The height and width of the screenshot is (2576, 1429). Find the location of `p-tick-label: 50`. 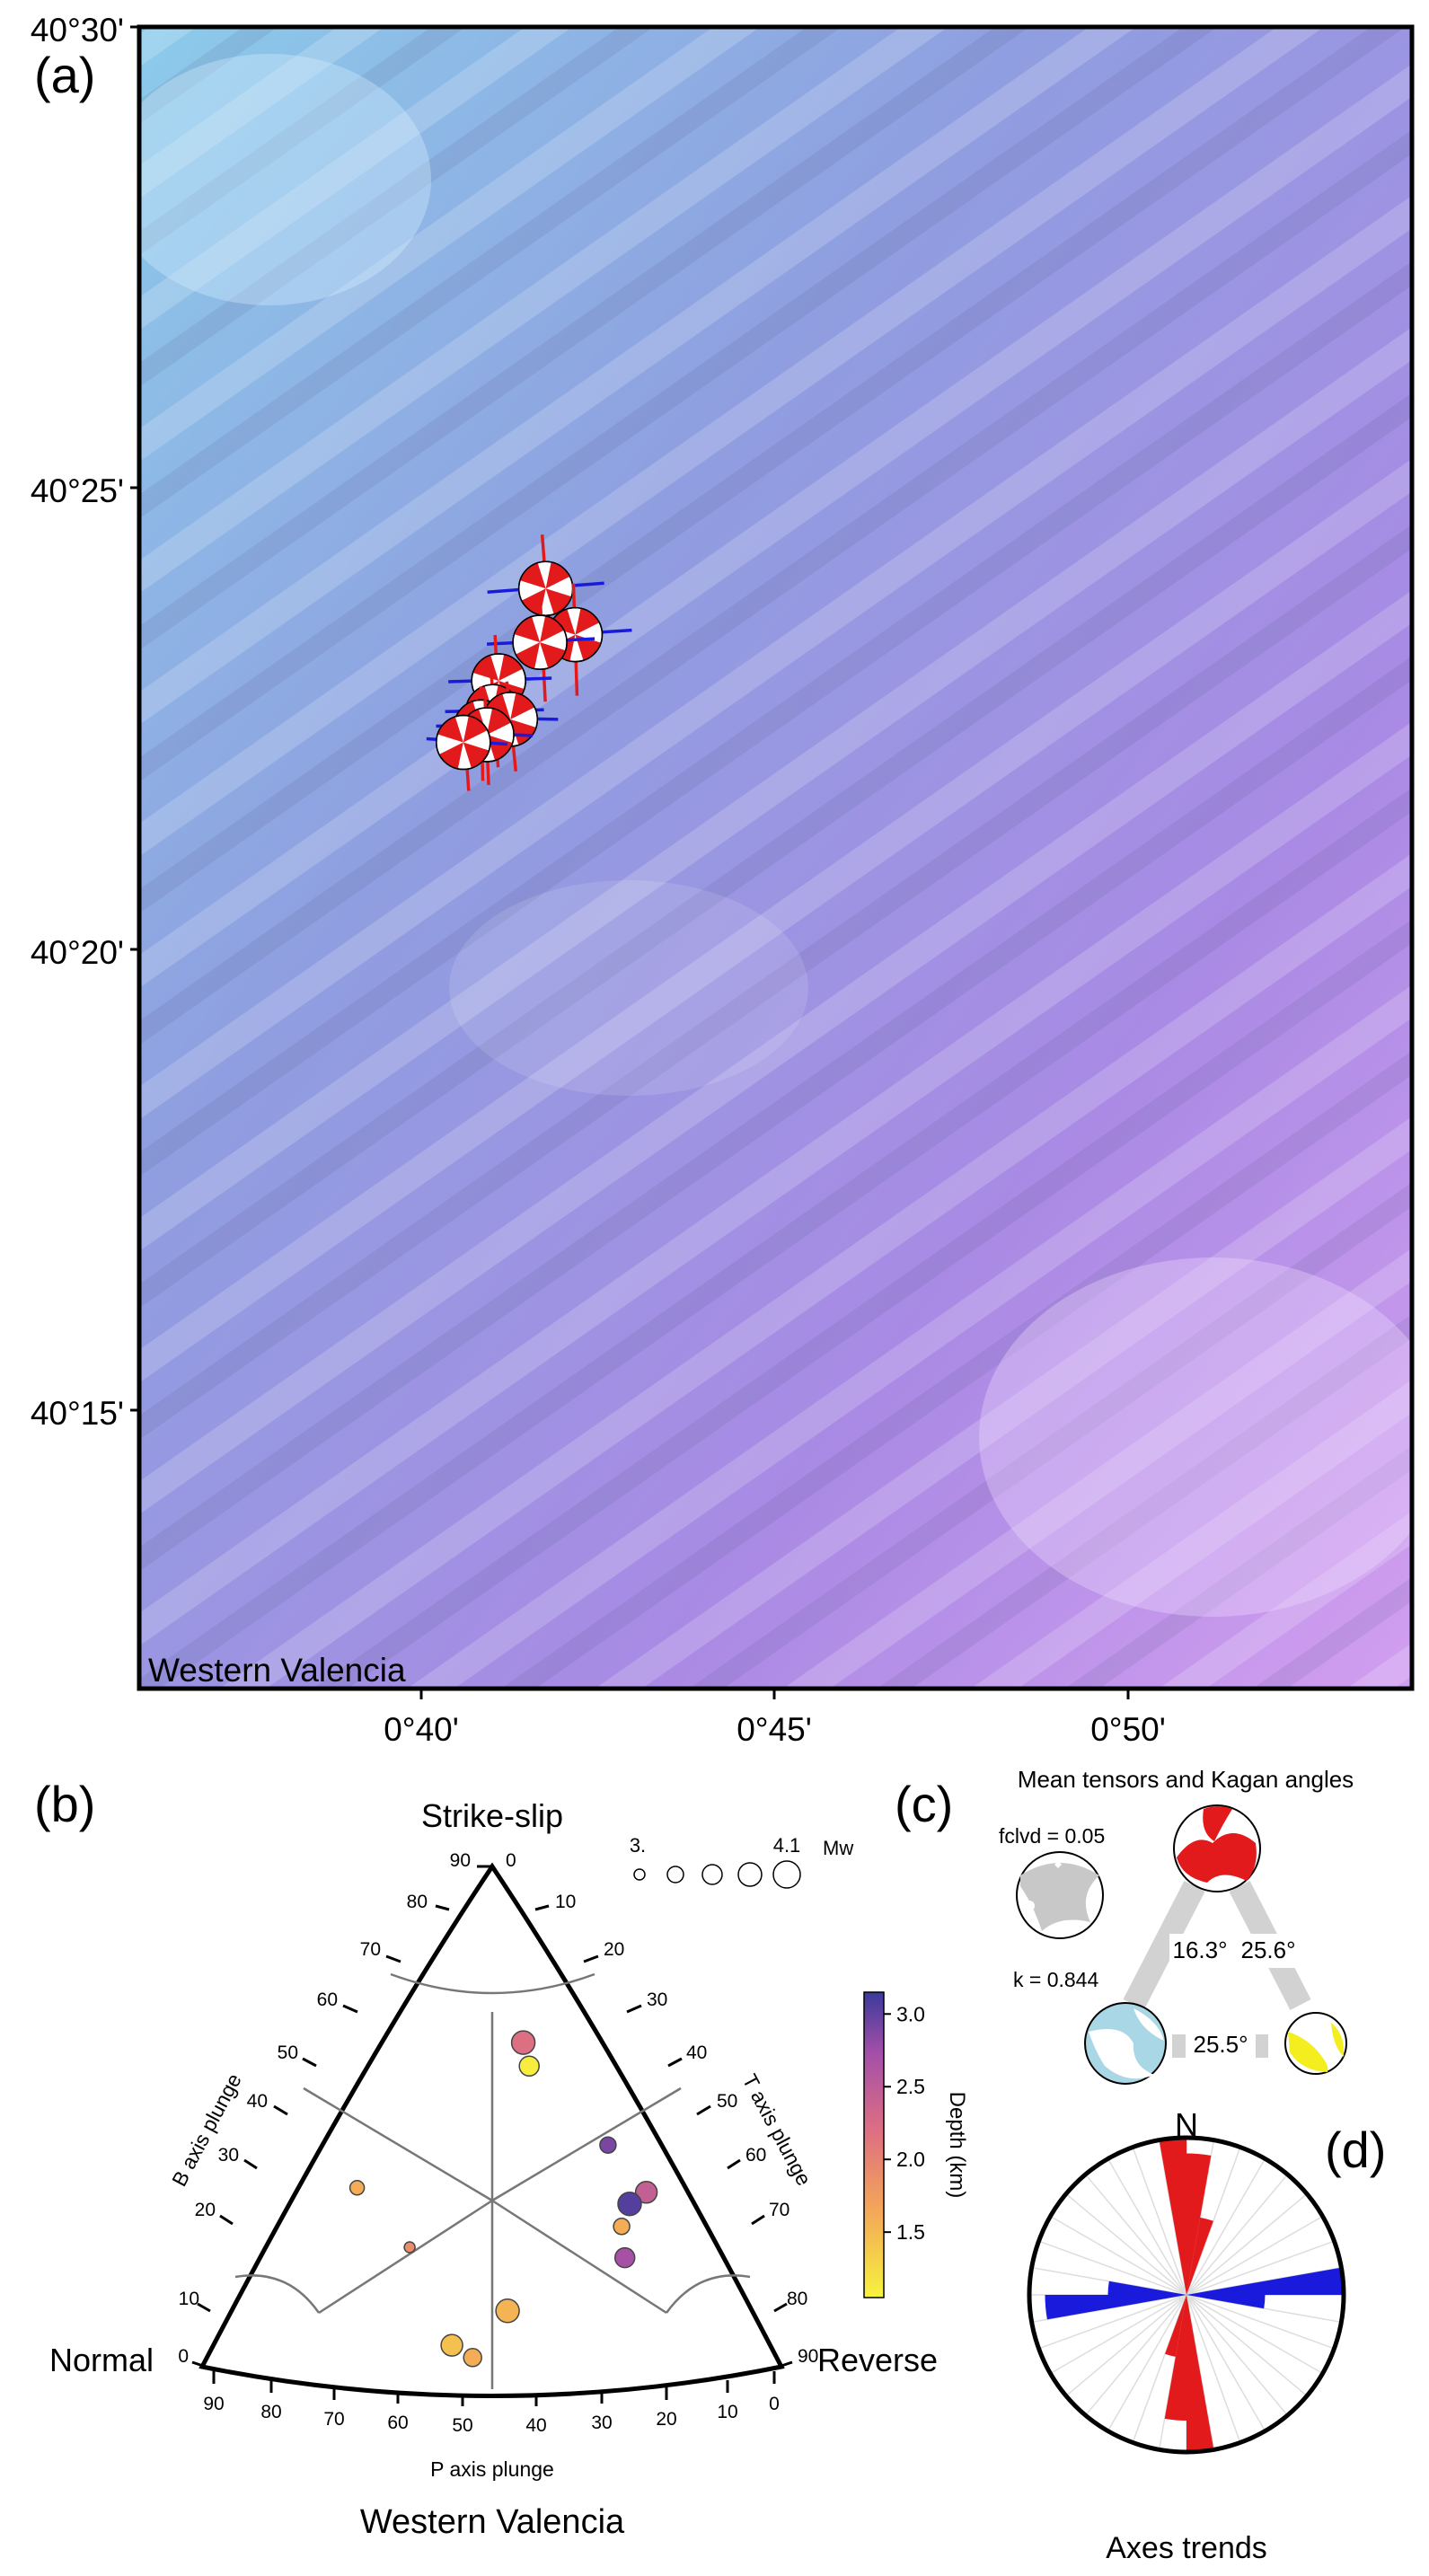

p-tick-label: 50 is located at coordinates (462, 2425).